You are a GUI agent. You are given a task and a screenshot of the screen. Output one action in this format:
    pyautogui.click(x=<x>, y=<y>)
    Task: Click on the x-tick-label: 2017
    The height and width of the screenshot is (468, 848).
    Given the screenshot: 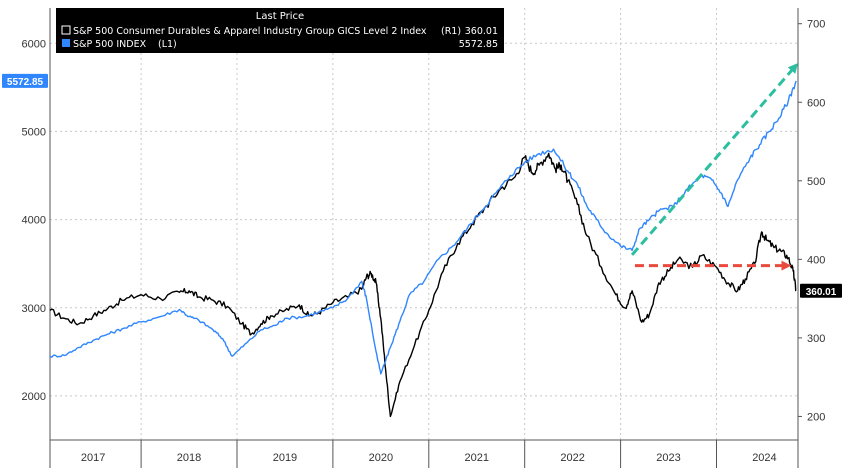 What is the action you would take?
    pyautogui.click(x=93, y=458)
    